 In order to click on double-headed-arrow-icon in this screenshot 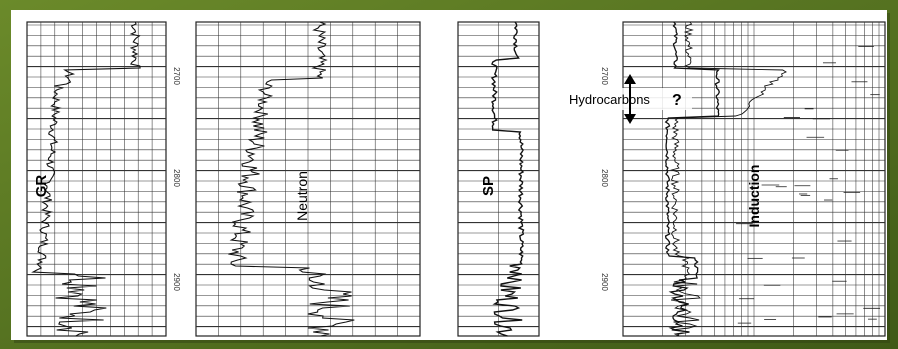, I will do `click(630, 99)`.